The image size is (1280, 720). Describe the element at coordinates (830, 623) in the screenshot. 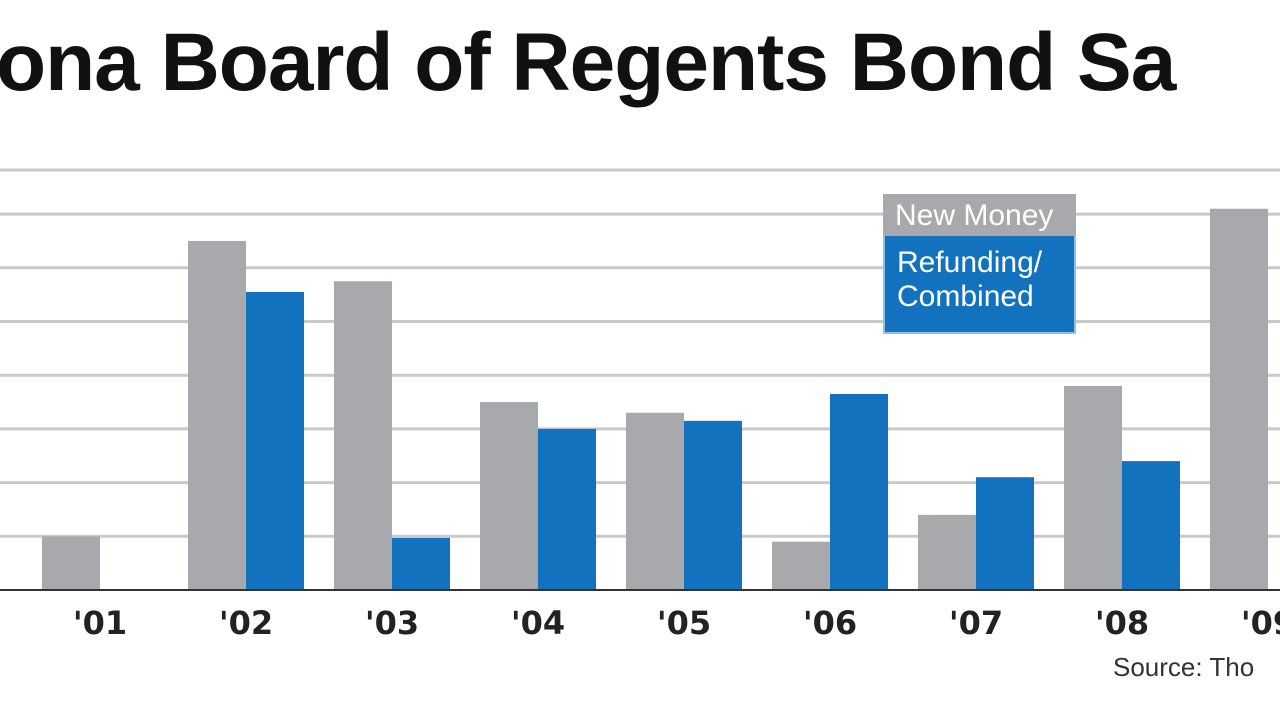

I see `x-tick-label: '06` at that location.